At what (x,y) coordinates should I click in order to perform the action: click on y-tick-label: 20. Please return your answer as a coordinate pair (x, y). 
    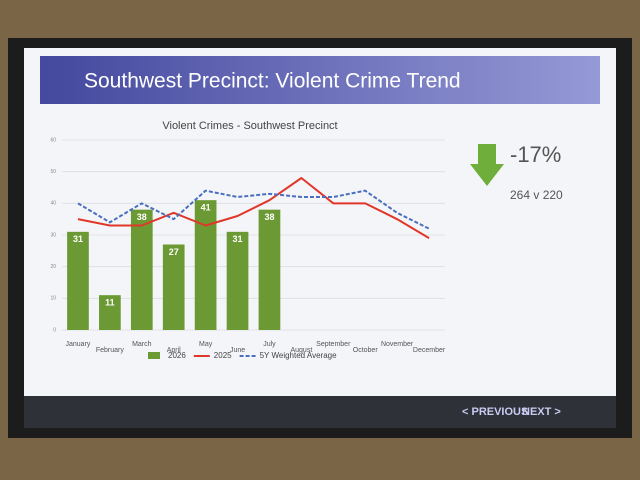
    Looking at the image, I should click on (53, 267).